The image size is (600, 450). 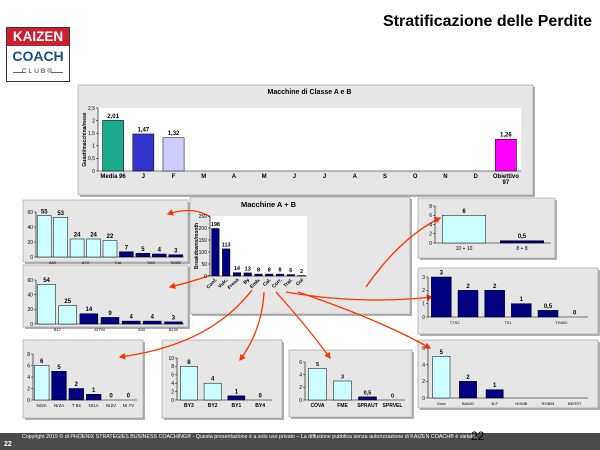 What do you see at coordinates (522, 242) in the screenshot?
I see `r1-bar` at bounding box center [522, 242].